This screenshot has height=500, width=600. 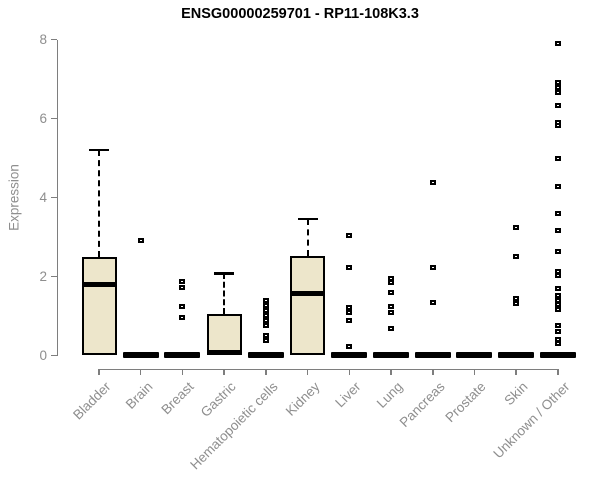 I want to click on chart-title: ENSG00000259701 - RP11-108K3.3, so click(x=300, y=14).